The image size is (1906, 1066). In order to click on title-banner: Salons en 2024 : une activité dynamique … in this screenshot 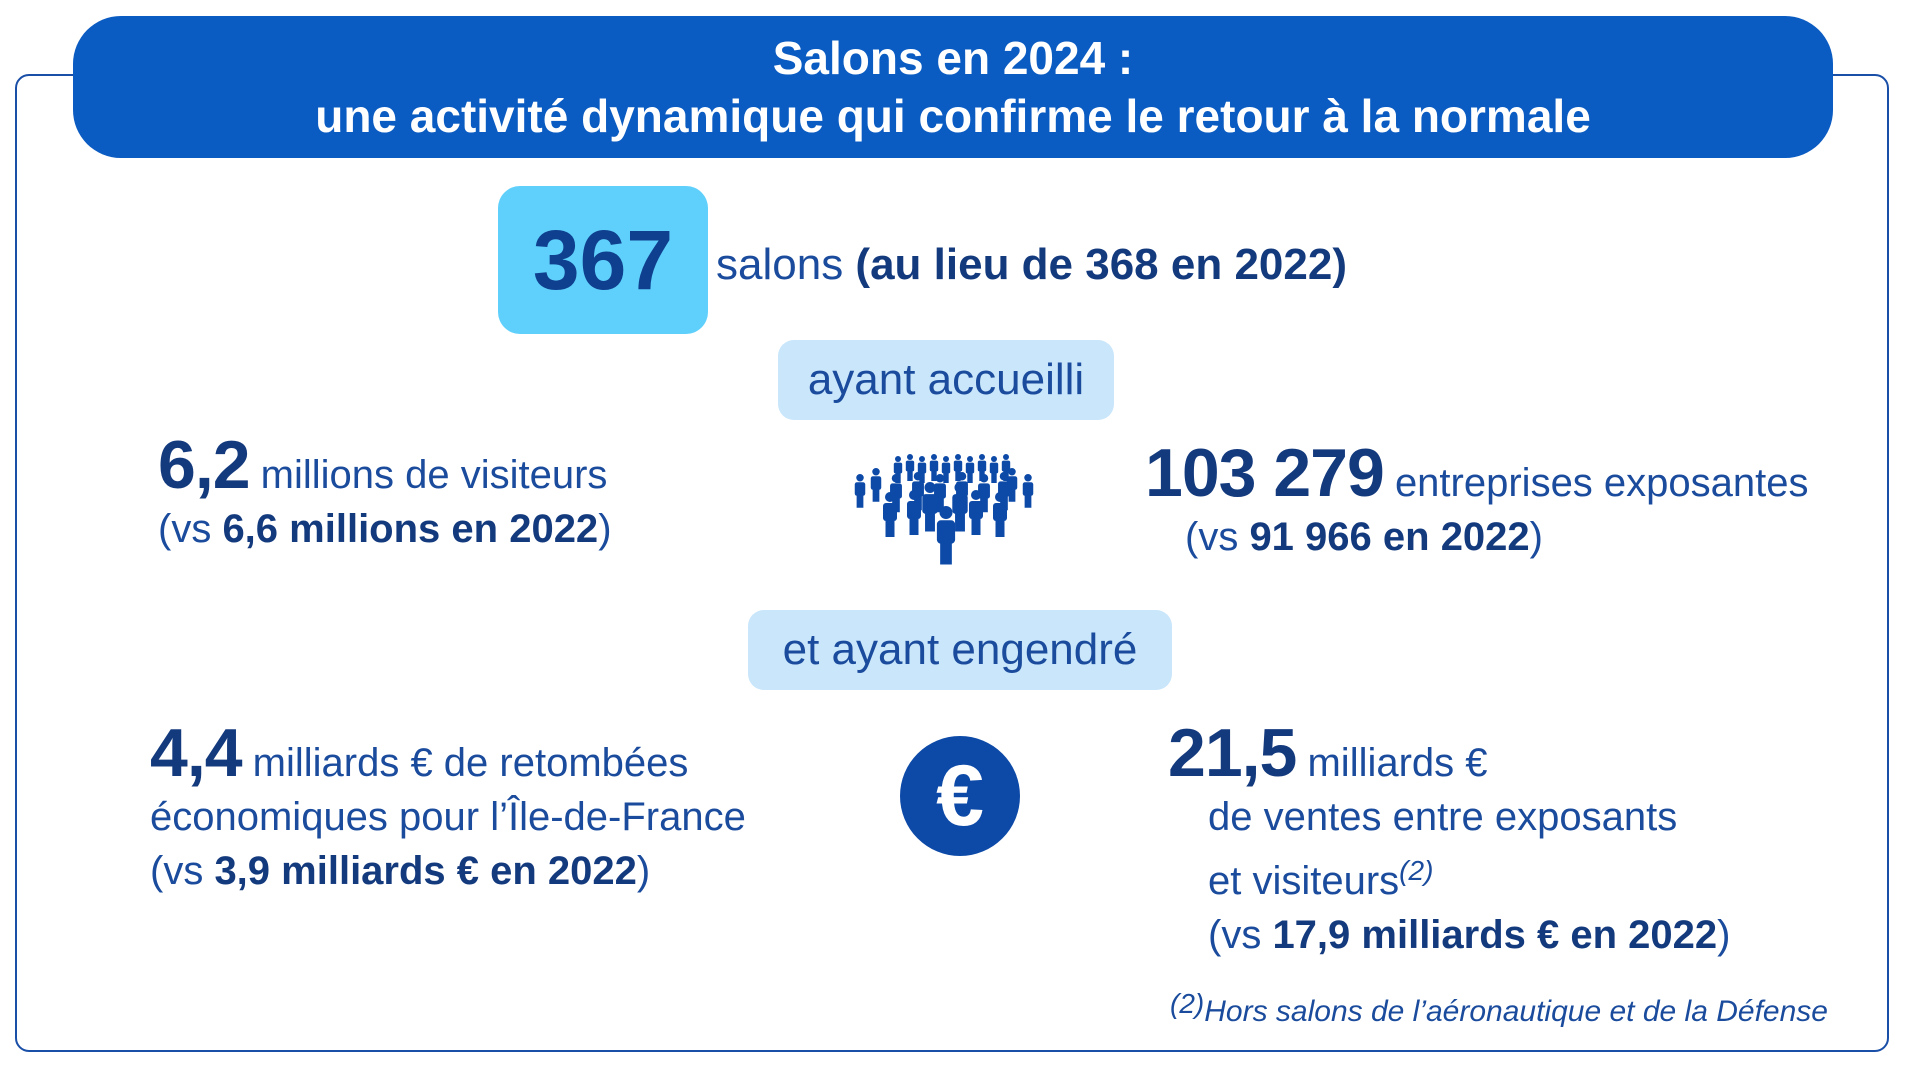, I will do `click(953, 87)`.